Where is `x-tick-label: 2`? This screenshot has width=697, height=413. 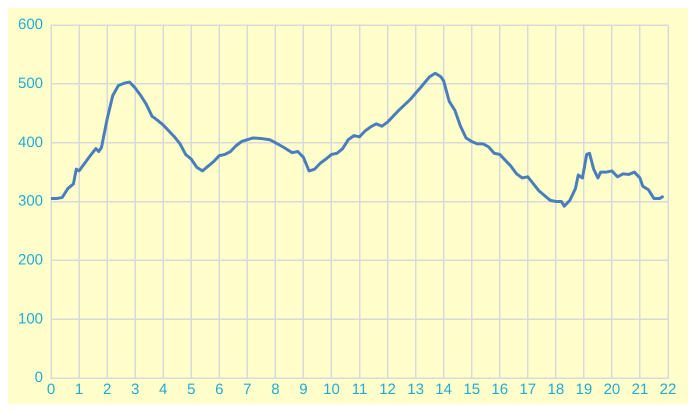
x-tick-label: 2 is located at coordinates (107, 389).